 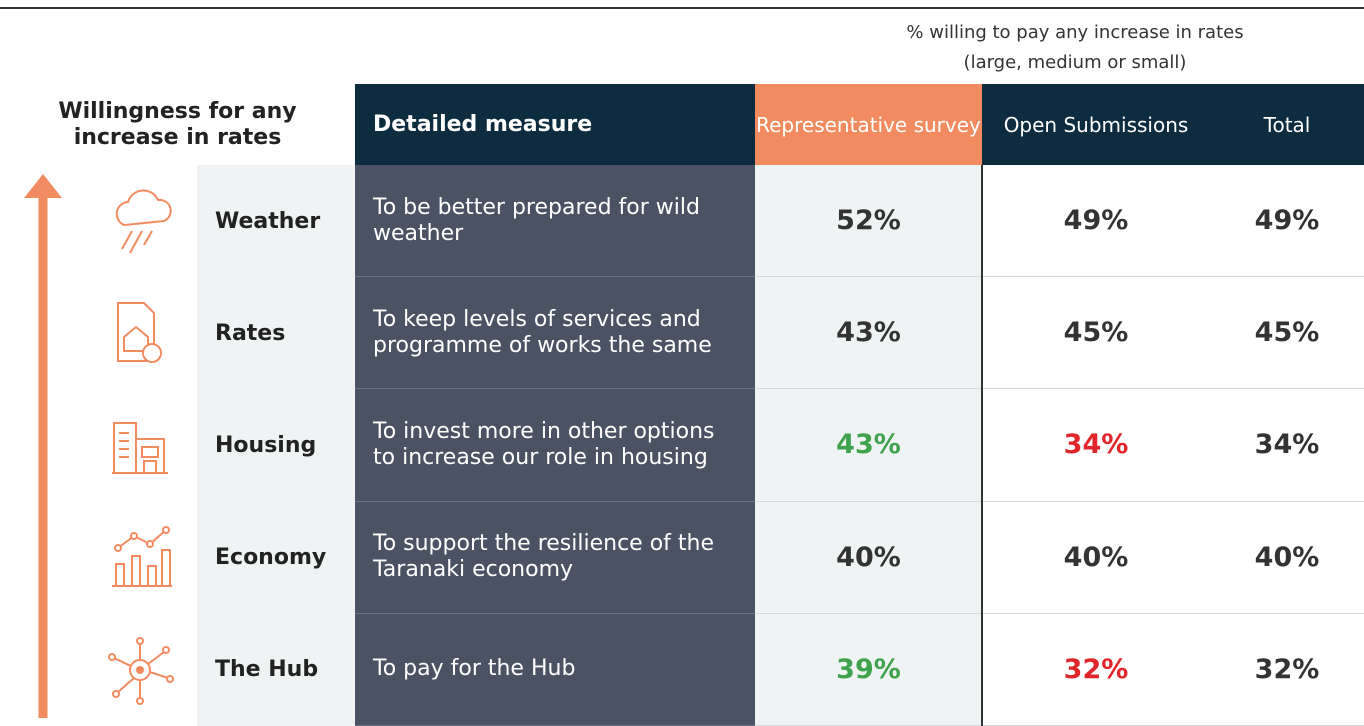 What do you see at coordinates (177, 124) in the screenshot?
I see `column-header: Willingness for any increase in rates` at bounding box center [177, 124].